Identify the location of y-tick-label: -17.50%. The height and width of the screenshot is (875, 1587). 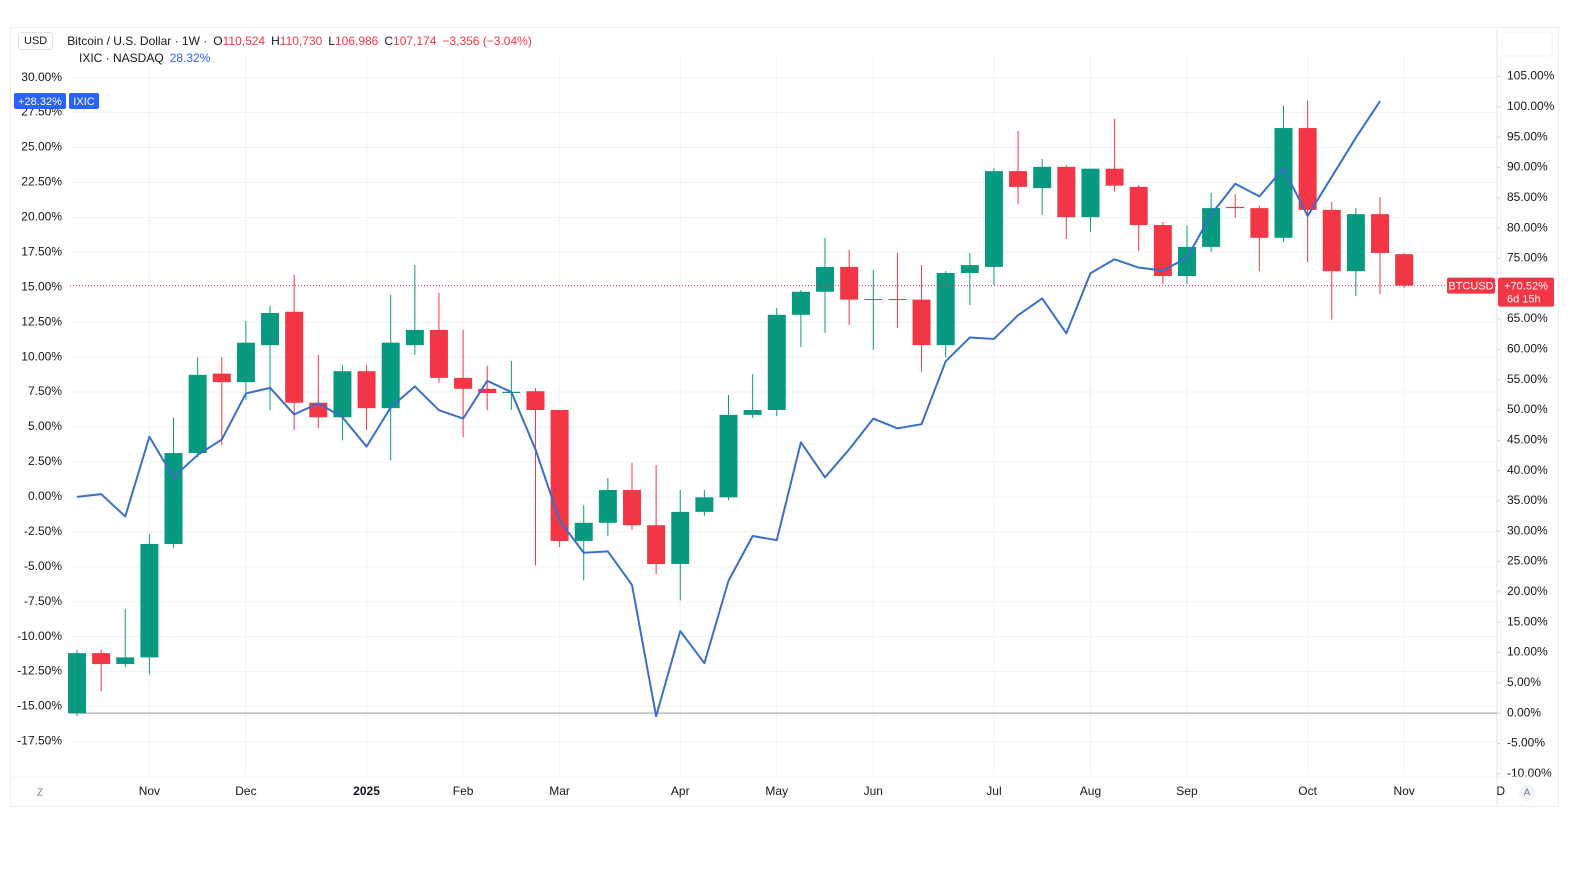
(39, 741).